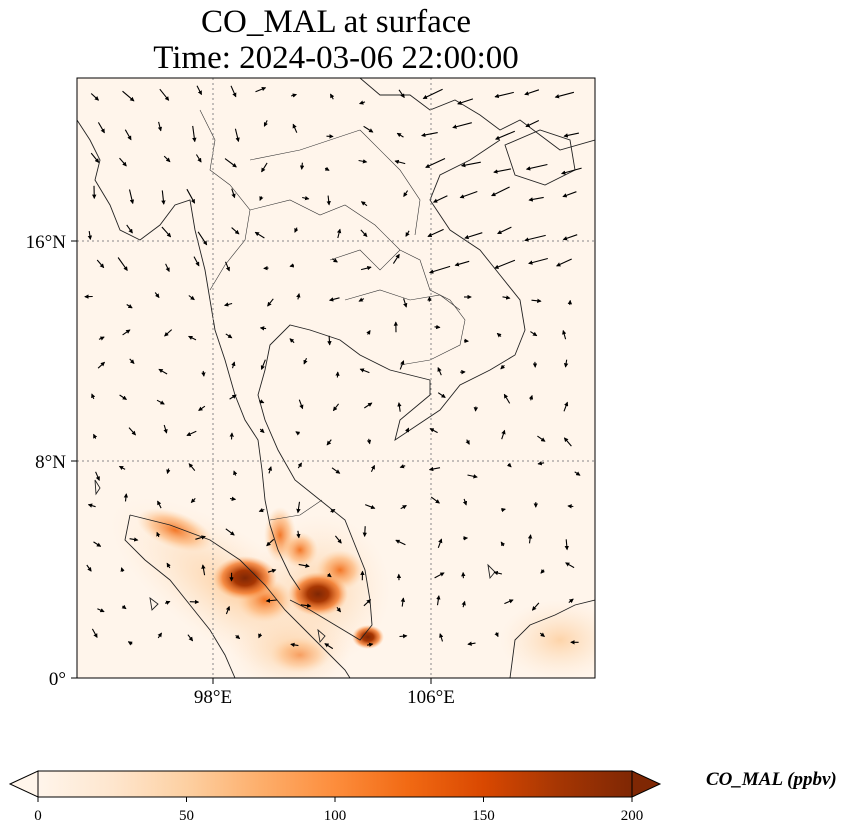  Describe the element at coordinates (336, 58) in the screenshot. I see `title-time: Time: 2024-03-06 22:00:00` at that location.